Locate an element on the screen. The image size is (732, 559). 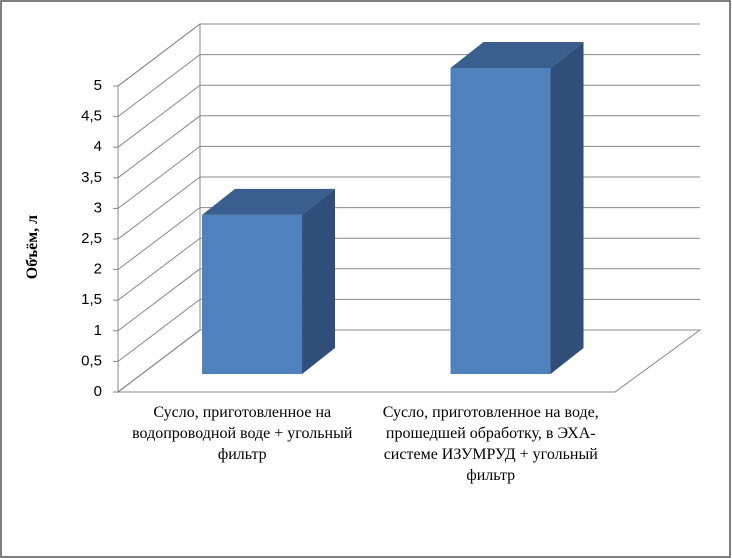
y-tick-label: 5 is located at coordinates (98, 85).